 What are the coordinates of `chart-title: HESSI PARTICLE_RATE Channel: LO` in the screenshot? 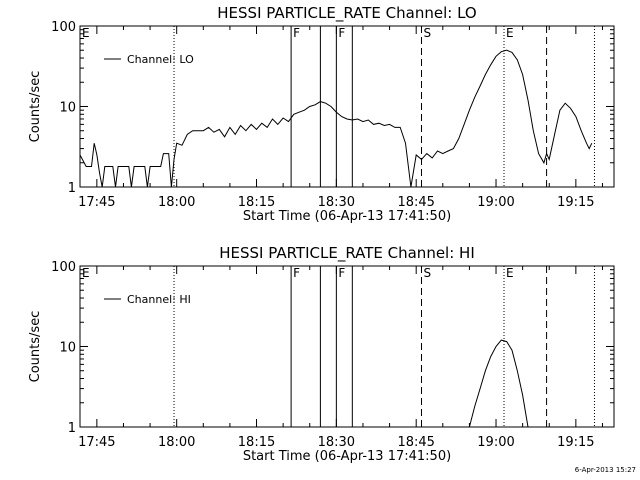 It's located at (346, 13).